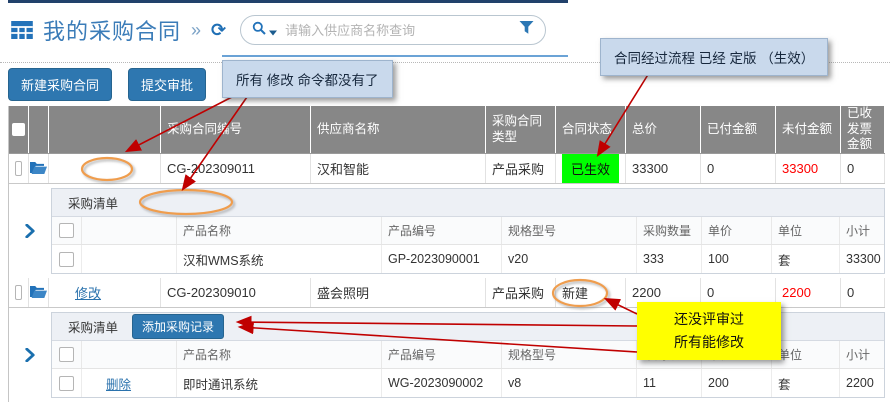  Describe the element at coordinates (236, 168) in the screenshot. I see `contract-no: CG-202309011` at that location.